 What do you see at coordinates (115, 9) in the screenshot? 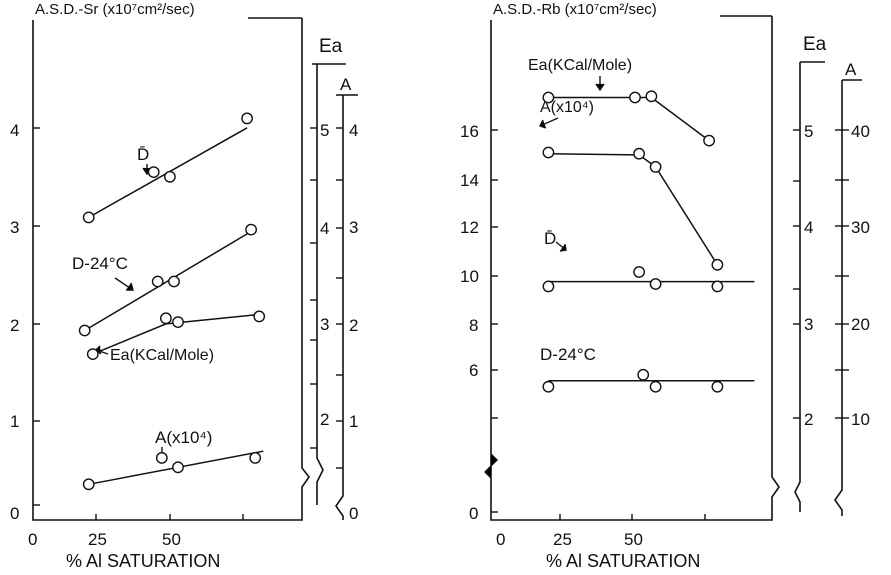
I see `y-axis-label-sr: A.S.D.-Sr (x10⁷cm²/sec)` at bounding box center [115, 9].